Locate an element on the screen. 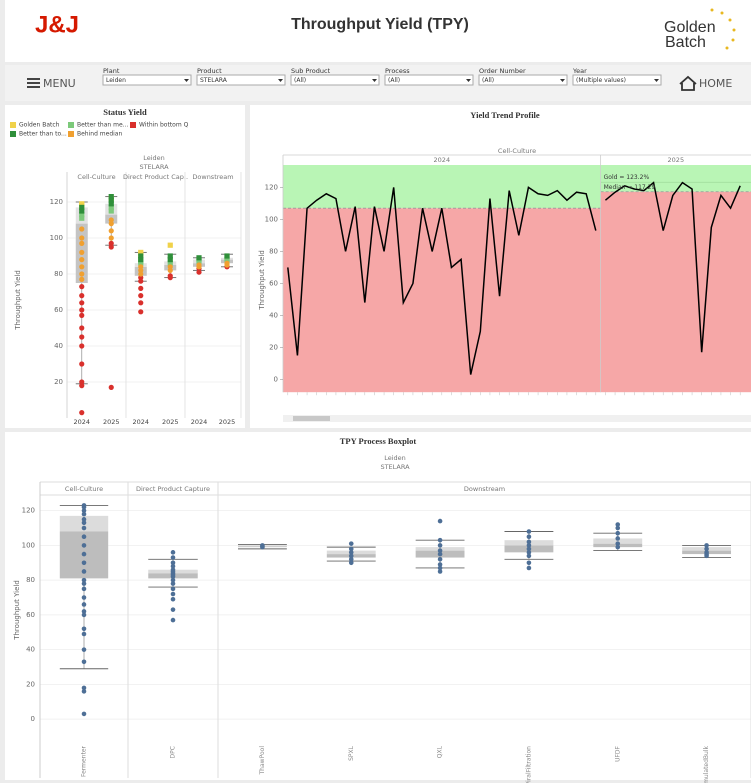  filter-value: (Multiple values) is located at coordinates (601, 80).